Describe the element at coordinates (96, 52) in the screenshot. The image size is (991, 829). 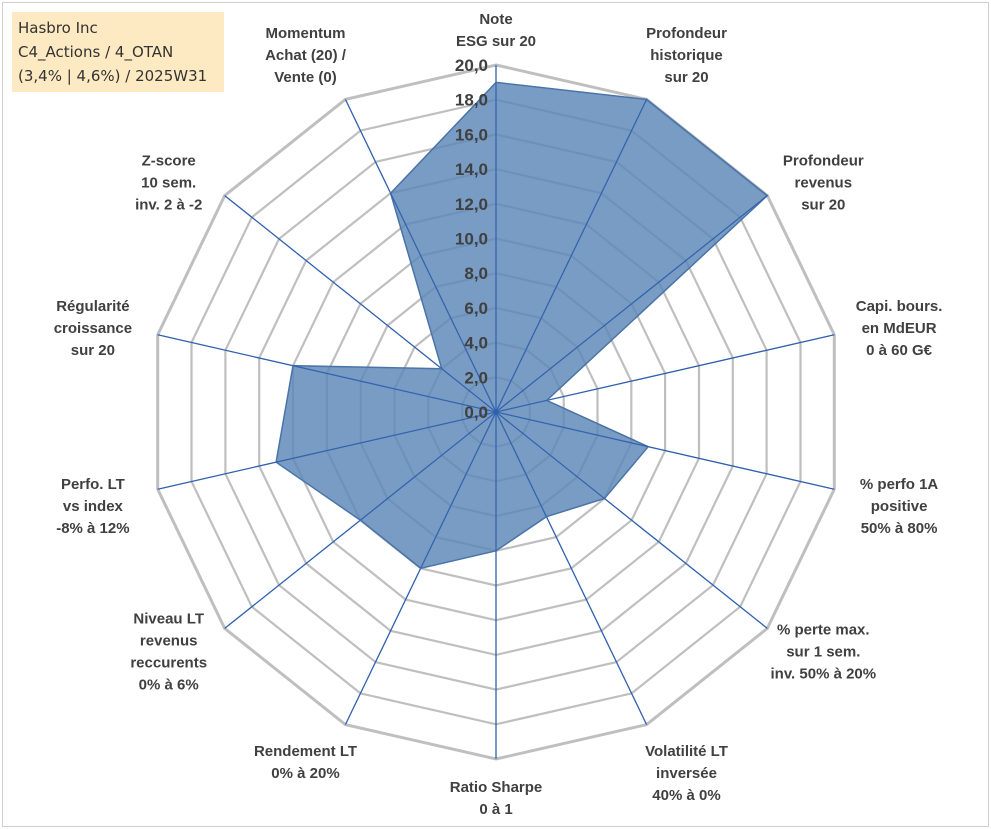
I see `portfolio-category: C4_Actions / 4_OTAN` at that location.